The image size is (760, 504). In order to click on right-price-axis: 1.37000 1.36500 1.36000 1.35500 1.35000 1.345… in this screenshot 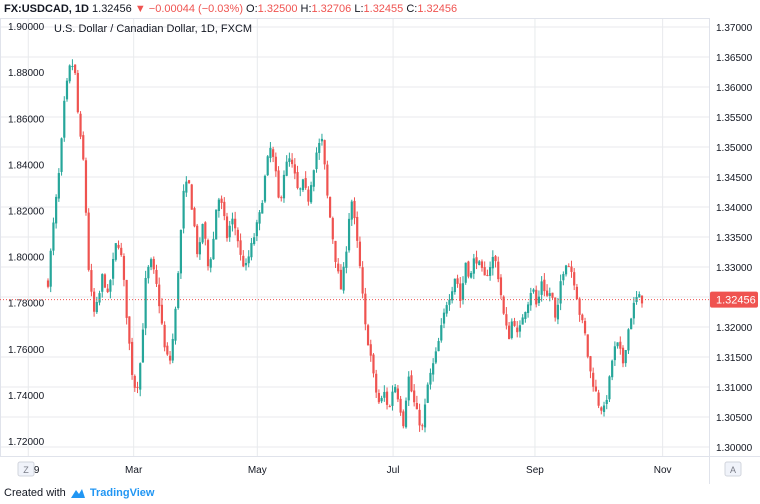, I will do `click(734, 238)`.